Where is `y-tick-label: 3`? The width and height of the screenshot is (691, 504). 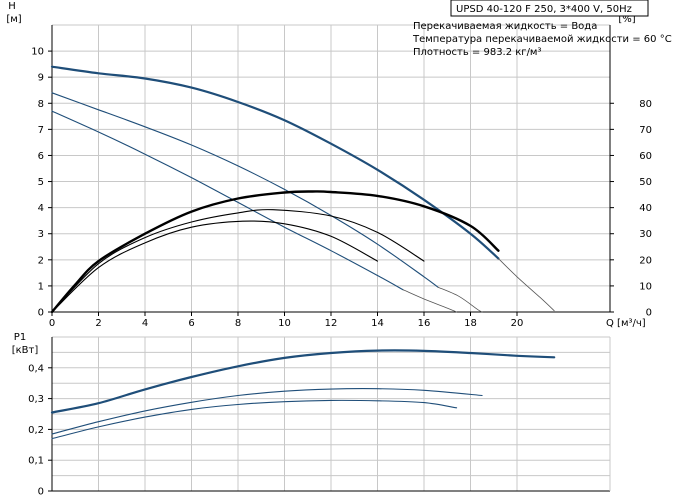 y-tick-label: 3 is located at coordinates (41, 234).